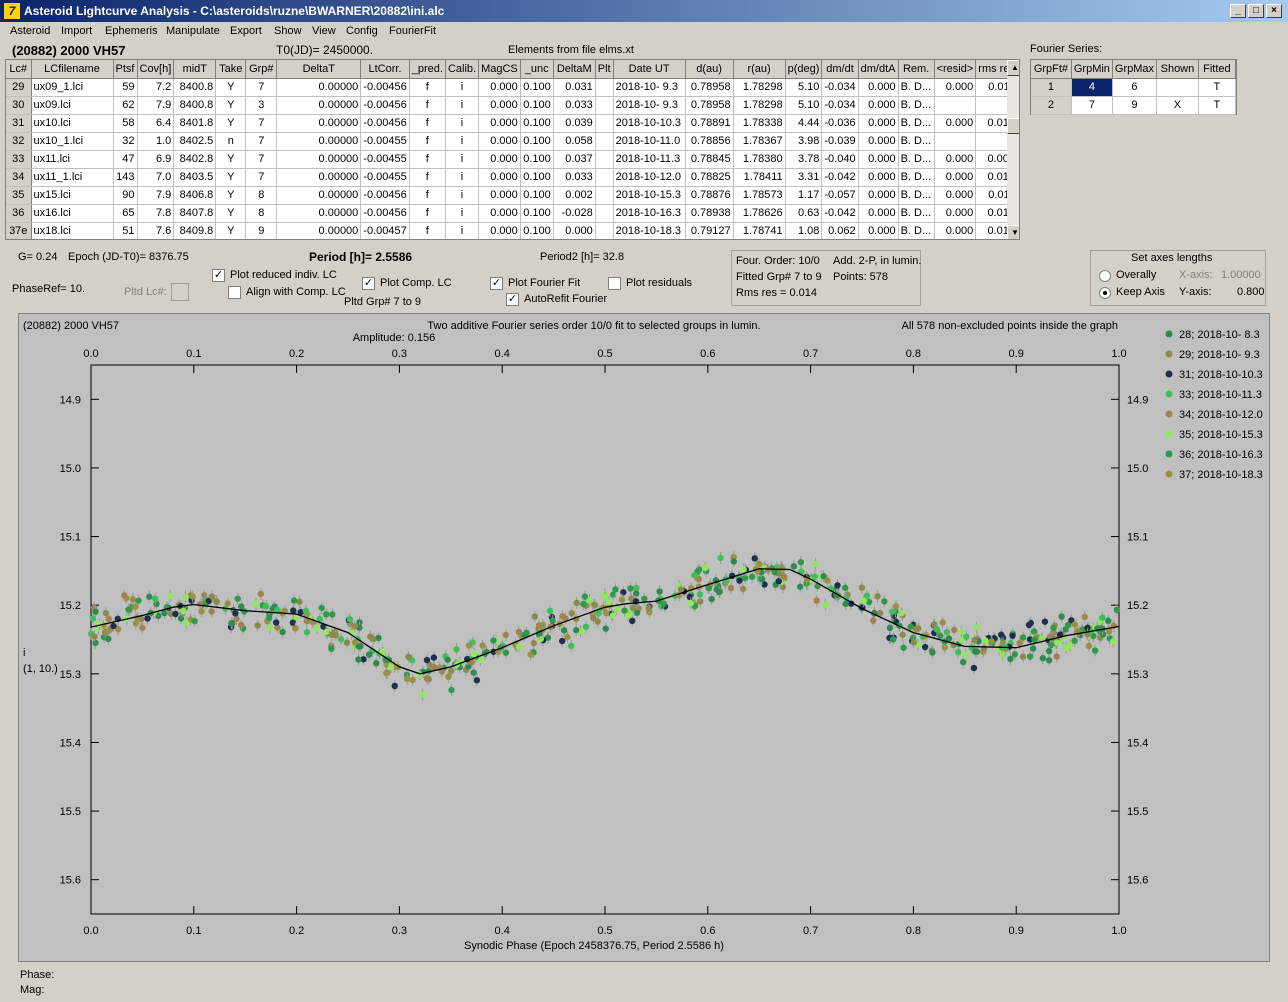 This screenshot has height=1002, width=1288. I want to click on table-cell: 1.17, so click(804, 195).